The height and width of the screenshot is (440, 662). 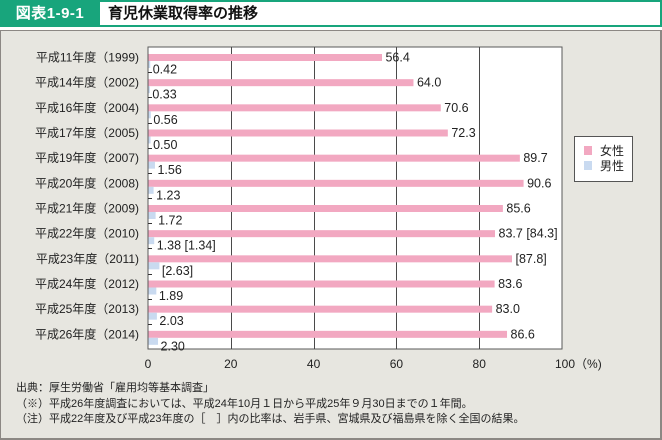 What do you see at coordinates (314, 364) in the screenshot?
I see `x-tick-label: 40` at bounding box center [314, 364].